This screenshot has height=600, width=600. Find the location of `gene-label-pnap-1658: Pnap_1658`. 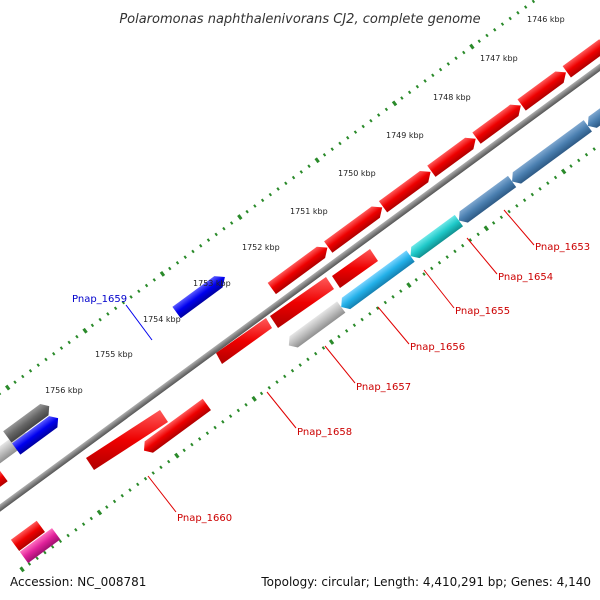

gene-label-pnap-1658: Pnap_1658 is located at coordinates (324, 432).